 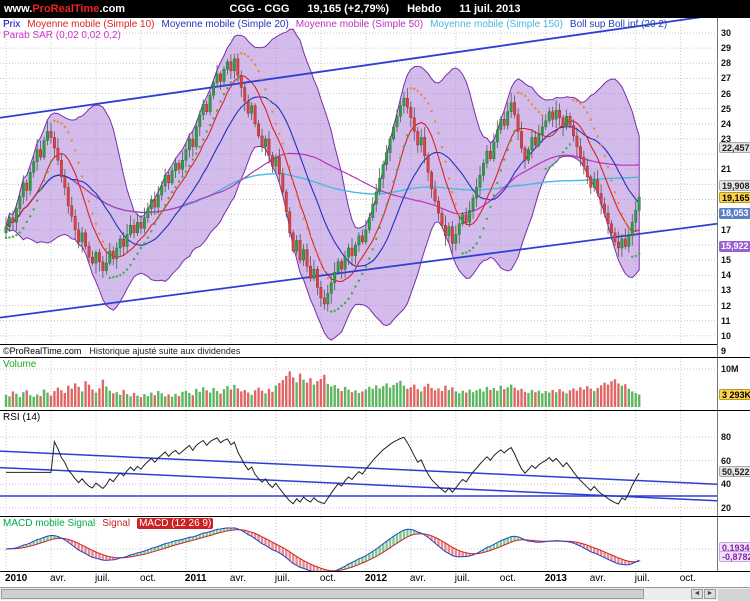 I want to click on time-axis-label: 2012, so click(x=376, y=578).